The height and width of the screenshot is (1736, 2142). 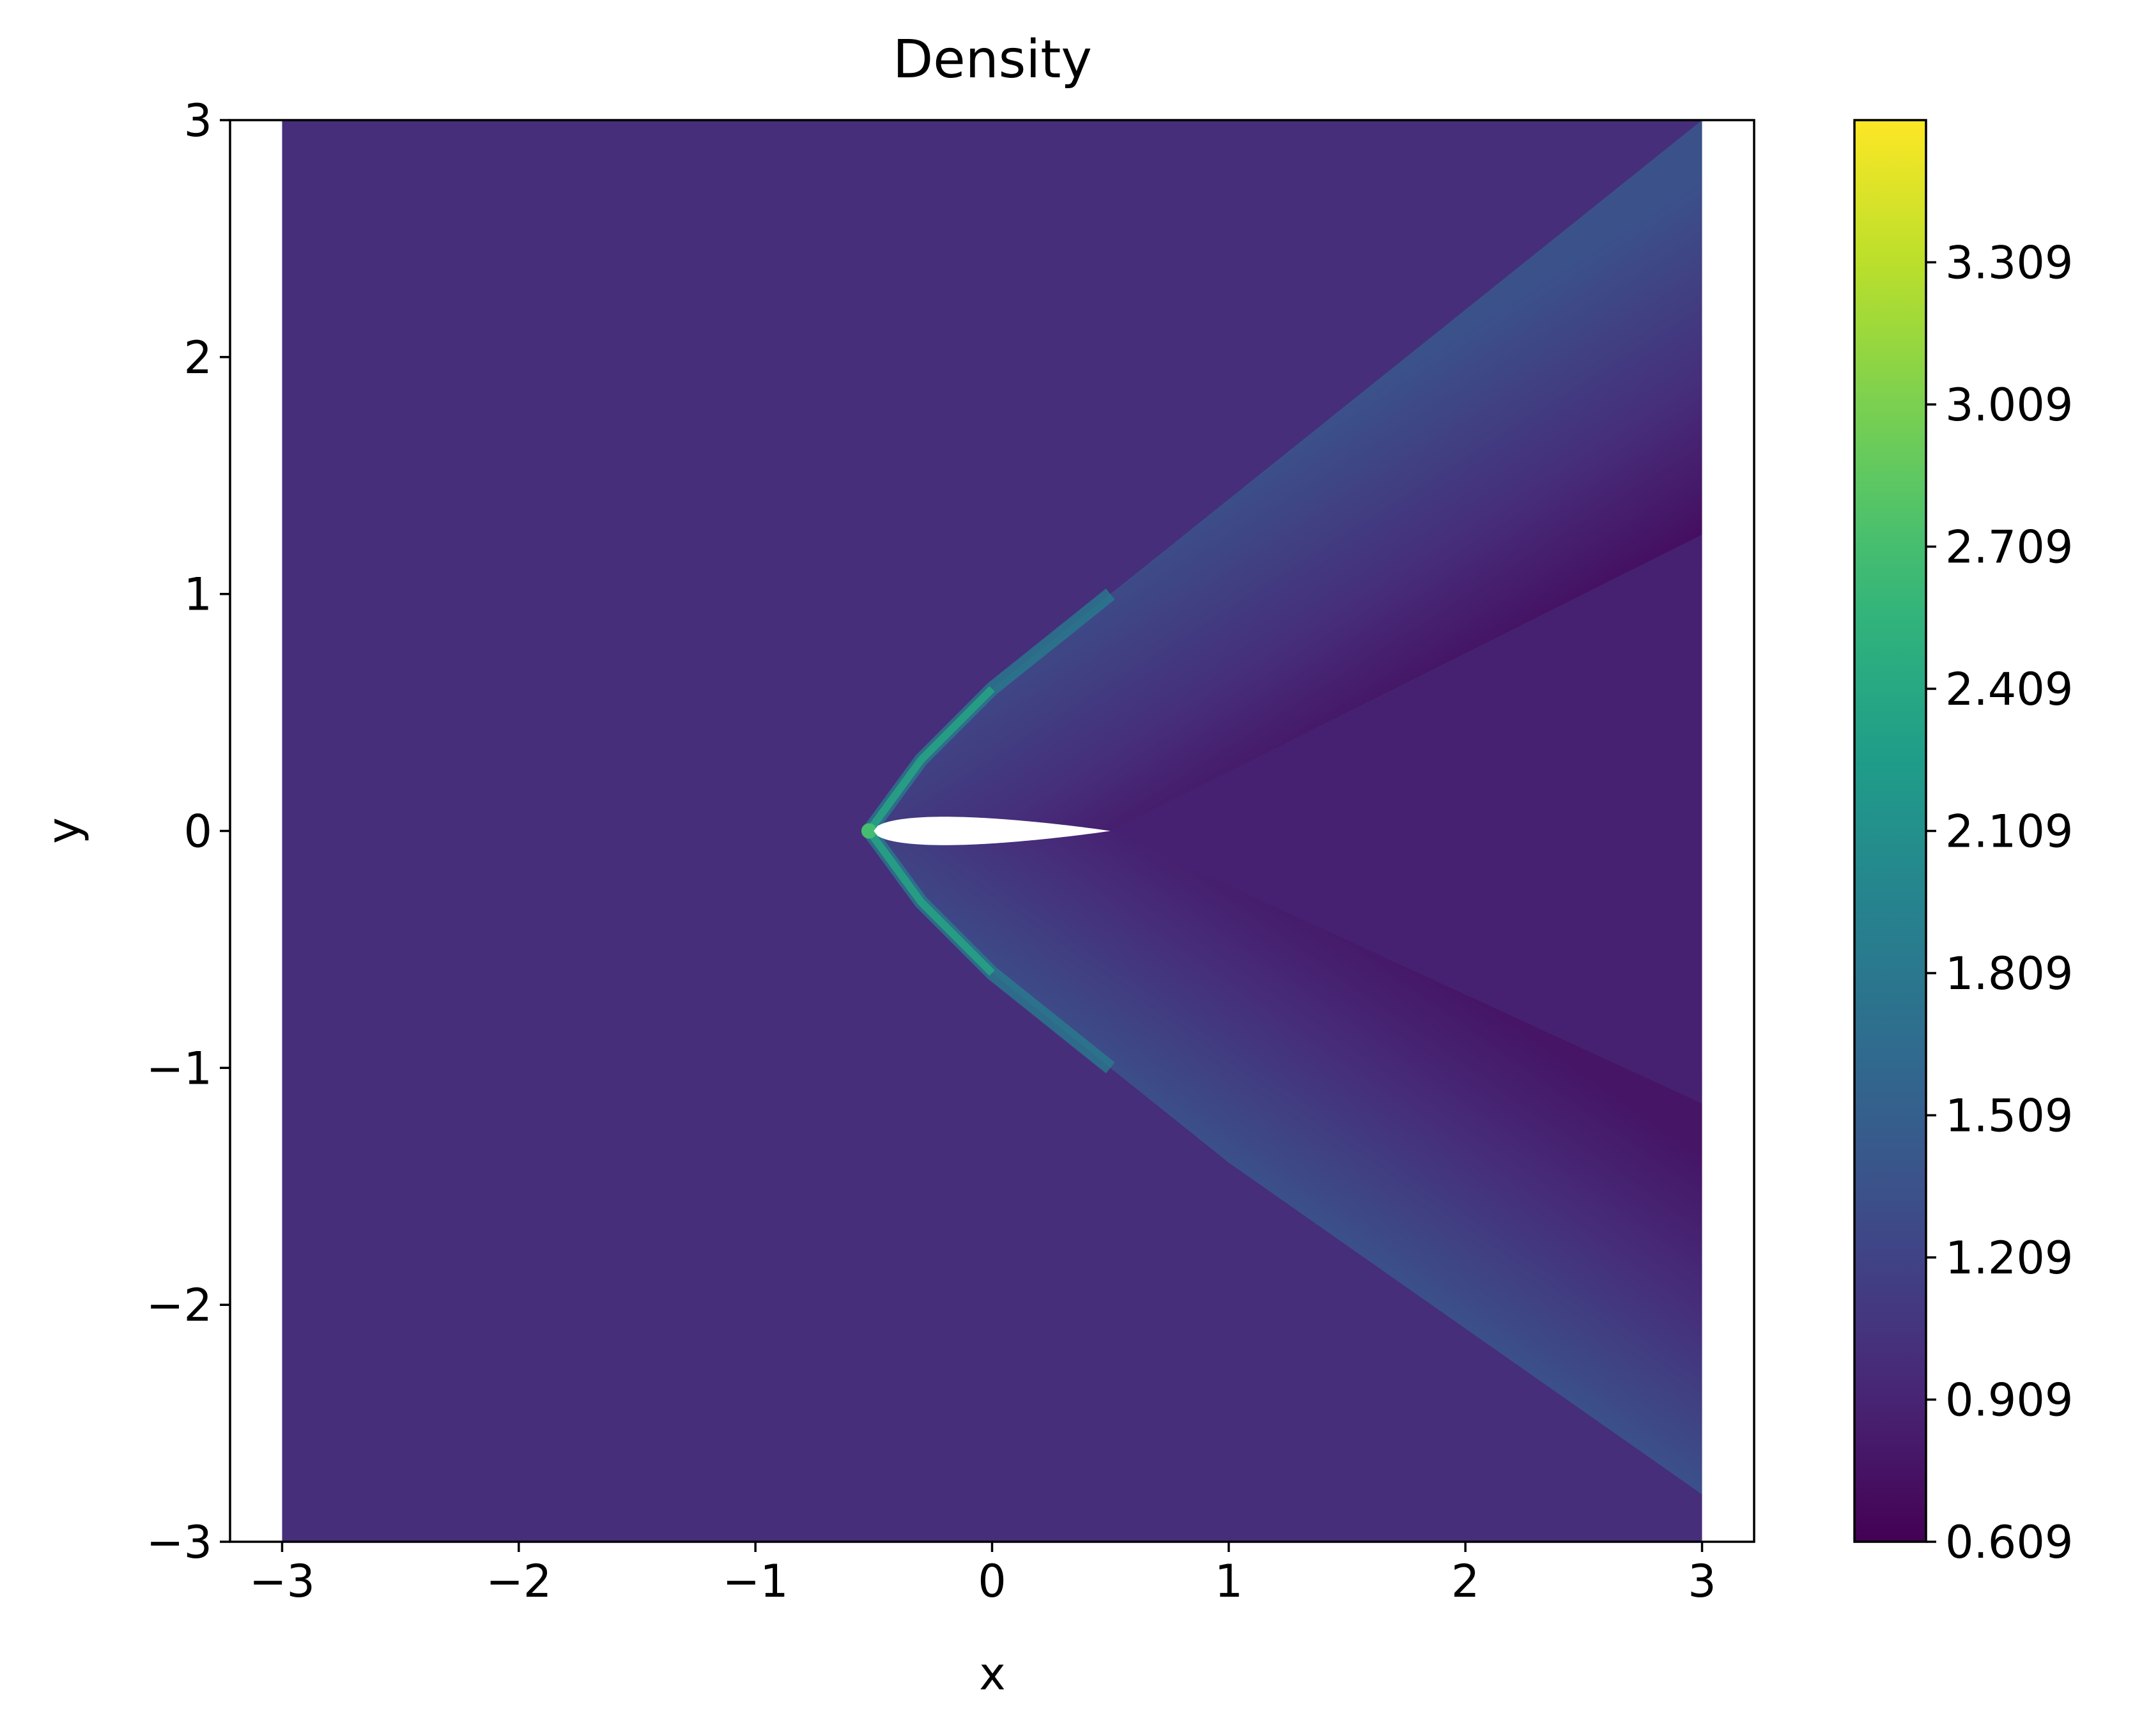 I want to click on y-tick-label: 2, so click(x=197, y=358).